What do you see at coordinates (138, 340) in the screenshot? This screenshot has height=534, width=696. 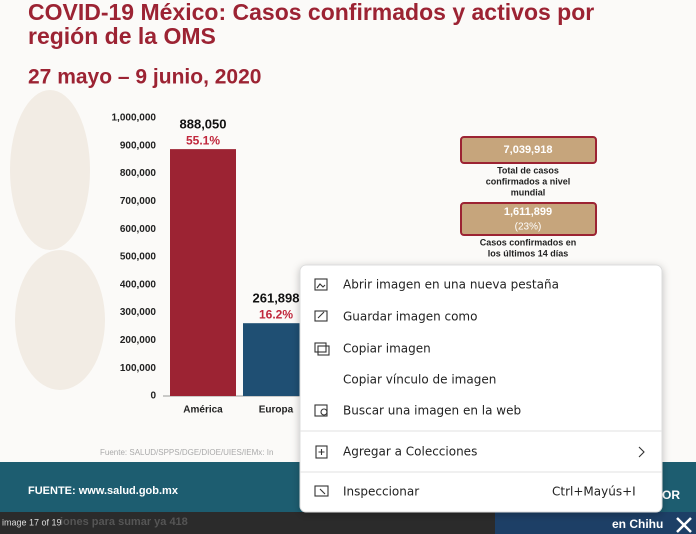 I see `y-tick-label: 200,000` at bounding box center [138, 340].